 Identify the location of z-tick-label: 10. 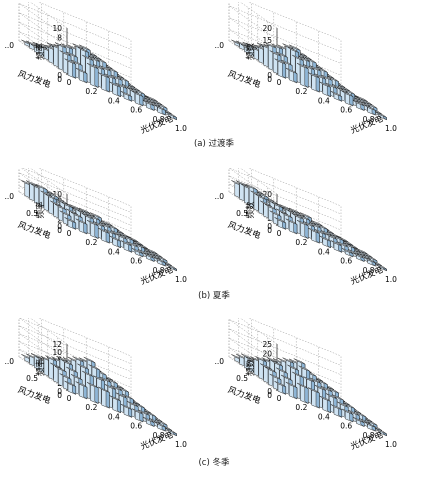
(57, 352).